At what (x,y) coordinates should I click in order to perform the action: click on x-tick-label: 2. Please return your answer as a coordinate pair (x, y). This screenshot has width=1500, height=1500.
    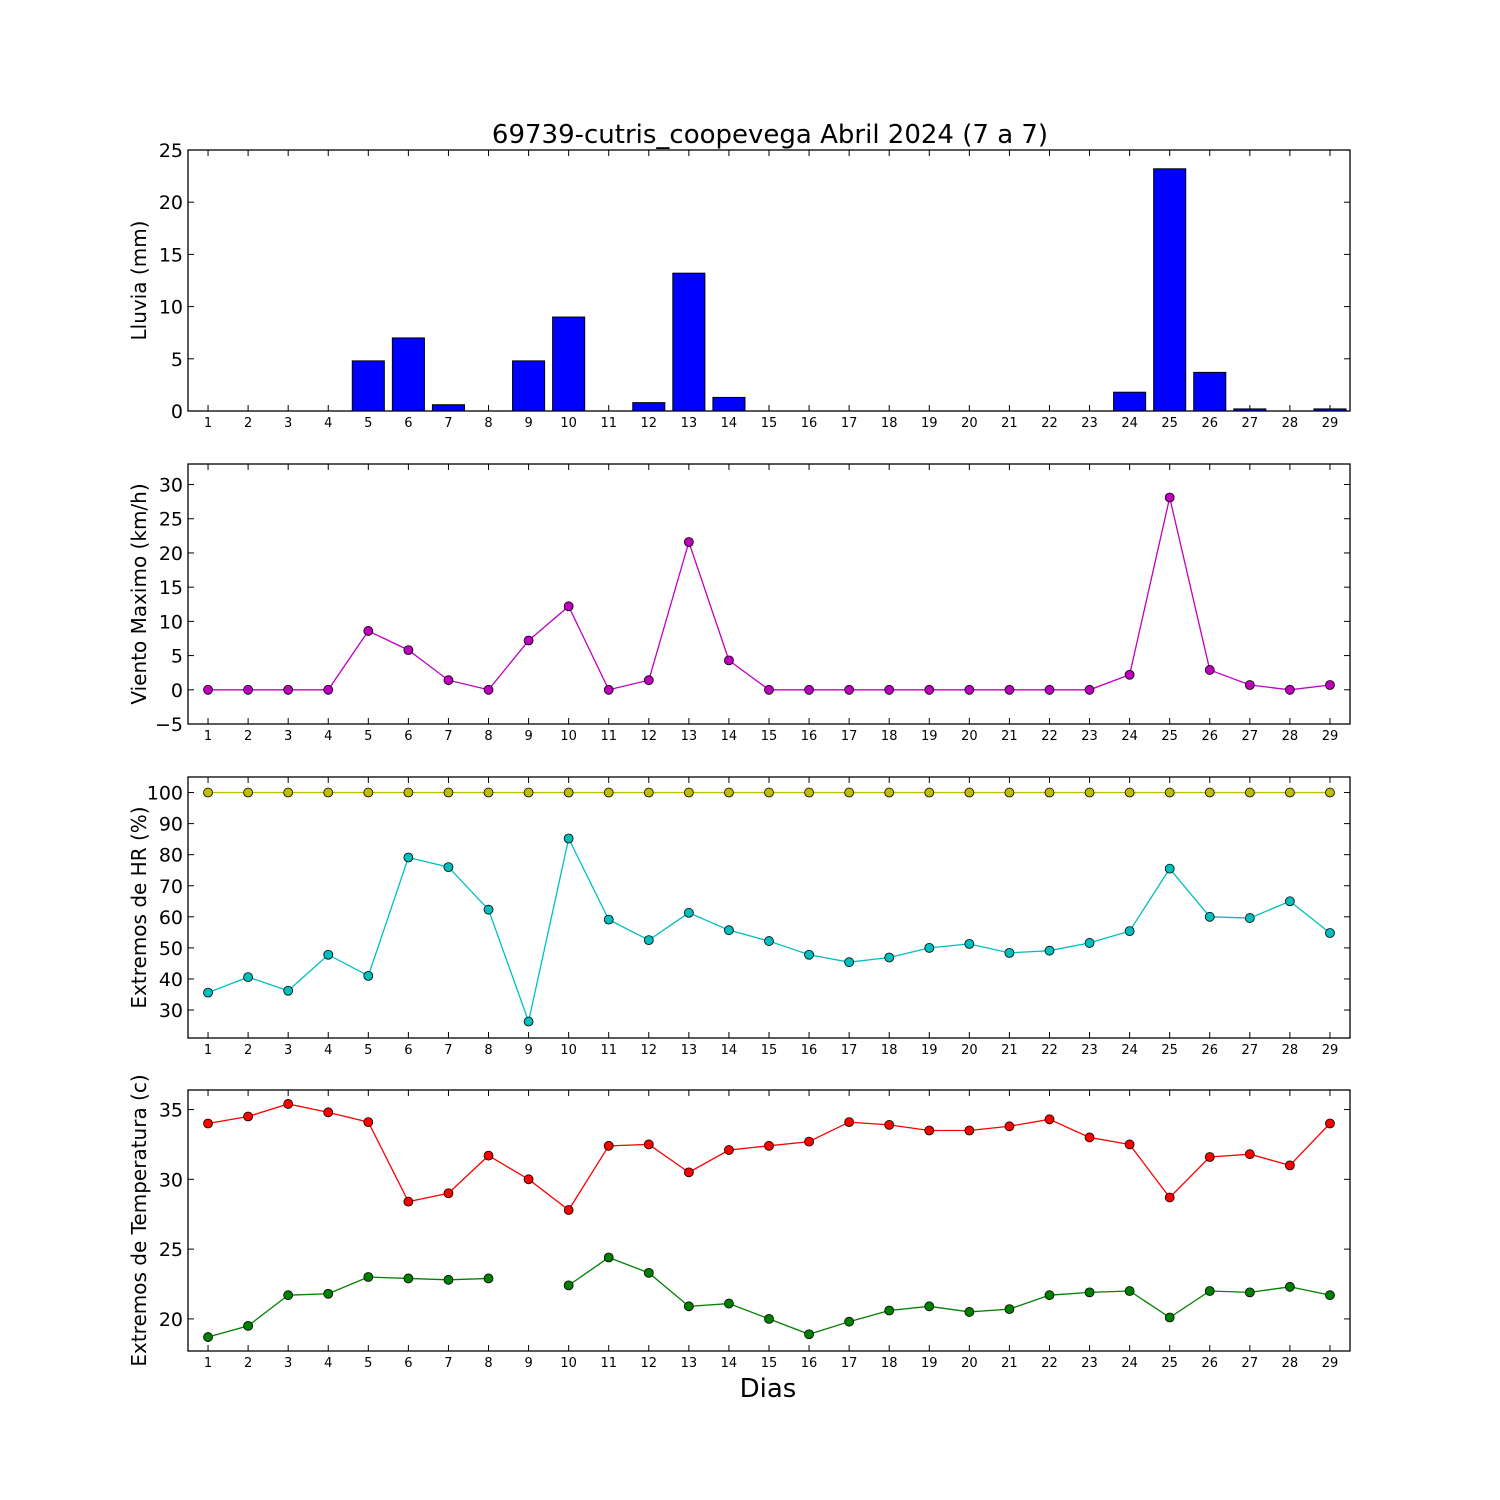
    Looking at the image, I should click on (248, 736).